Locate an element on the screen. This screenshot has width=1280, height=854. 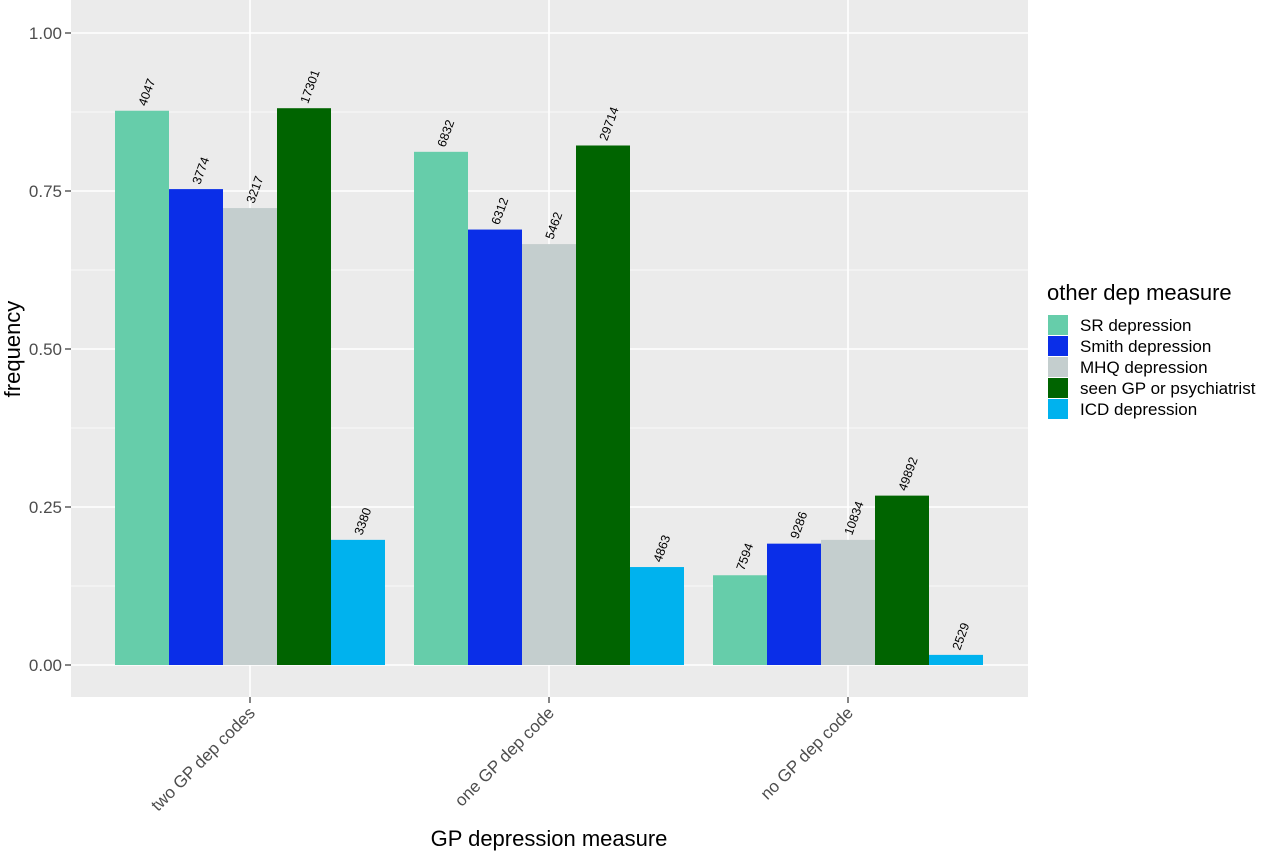
y-axis-title: frequency is located at coordinates (12, 349).